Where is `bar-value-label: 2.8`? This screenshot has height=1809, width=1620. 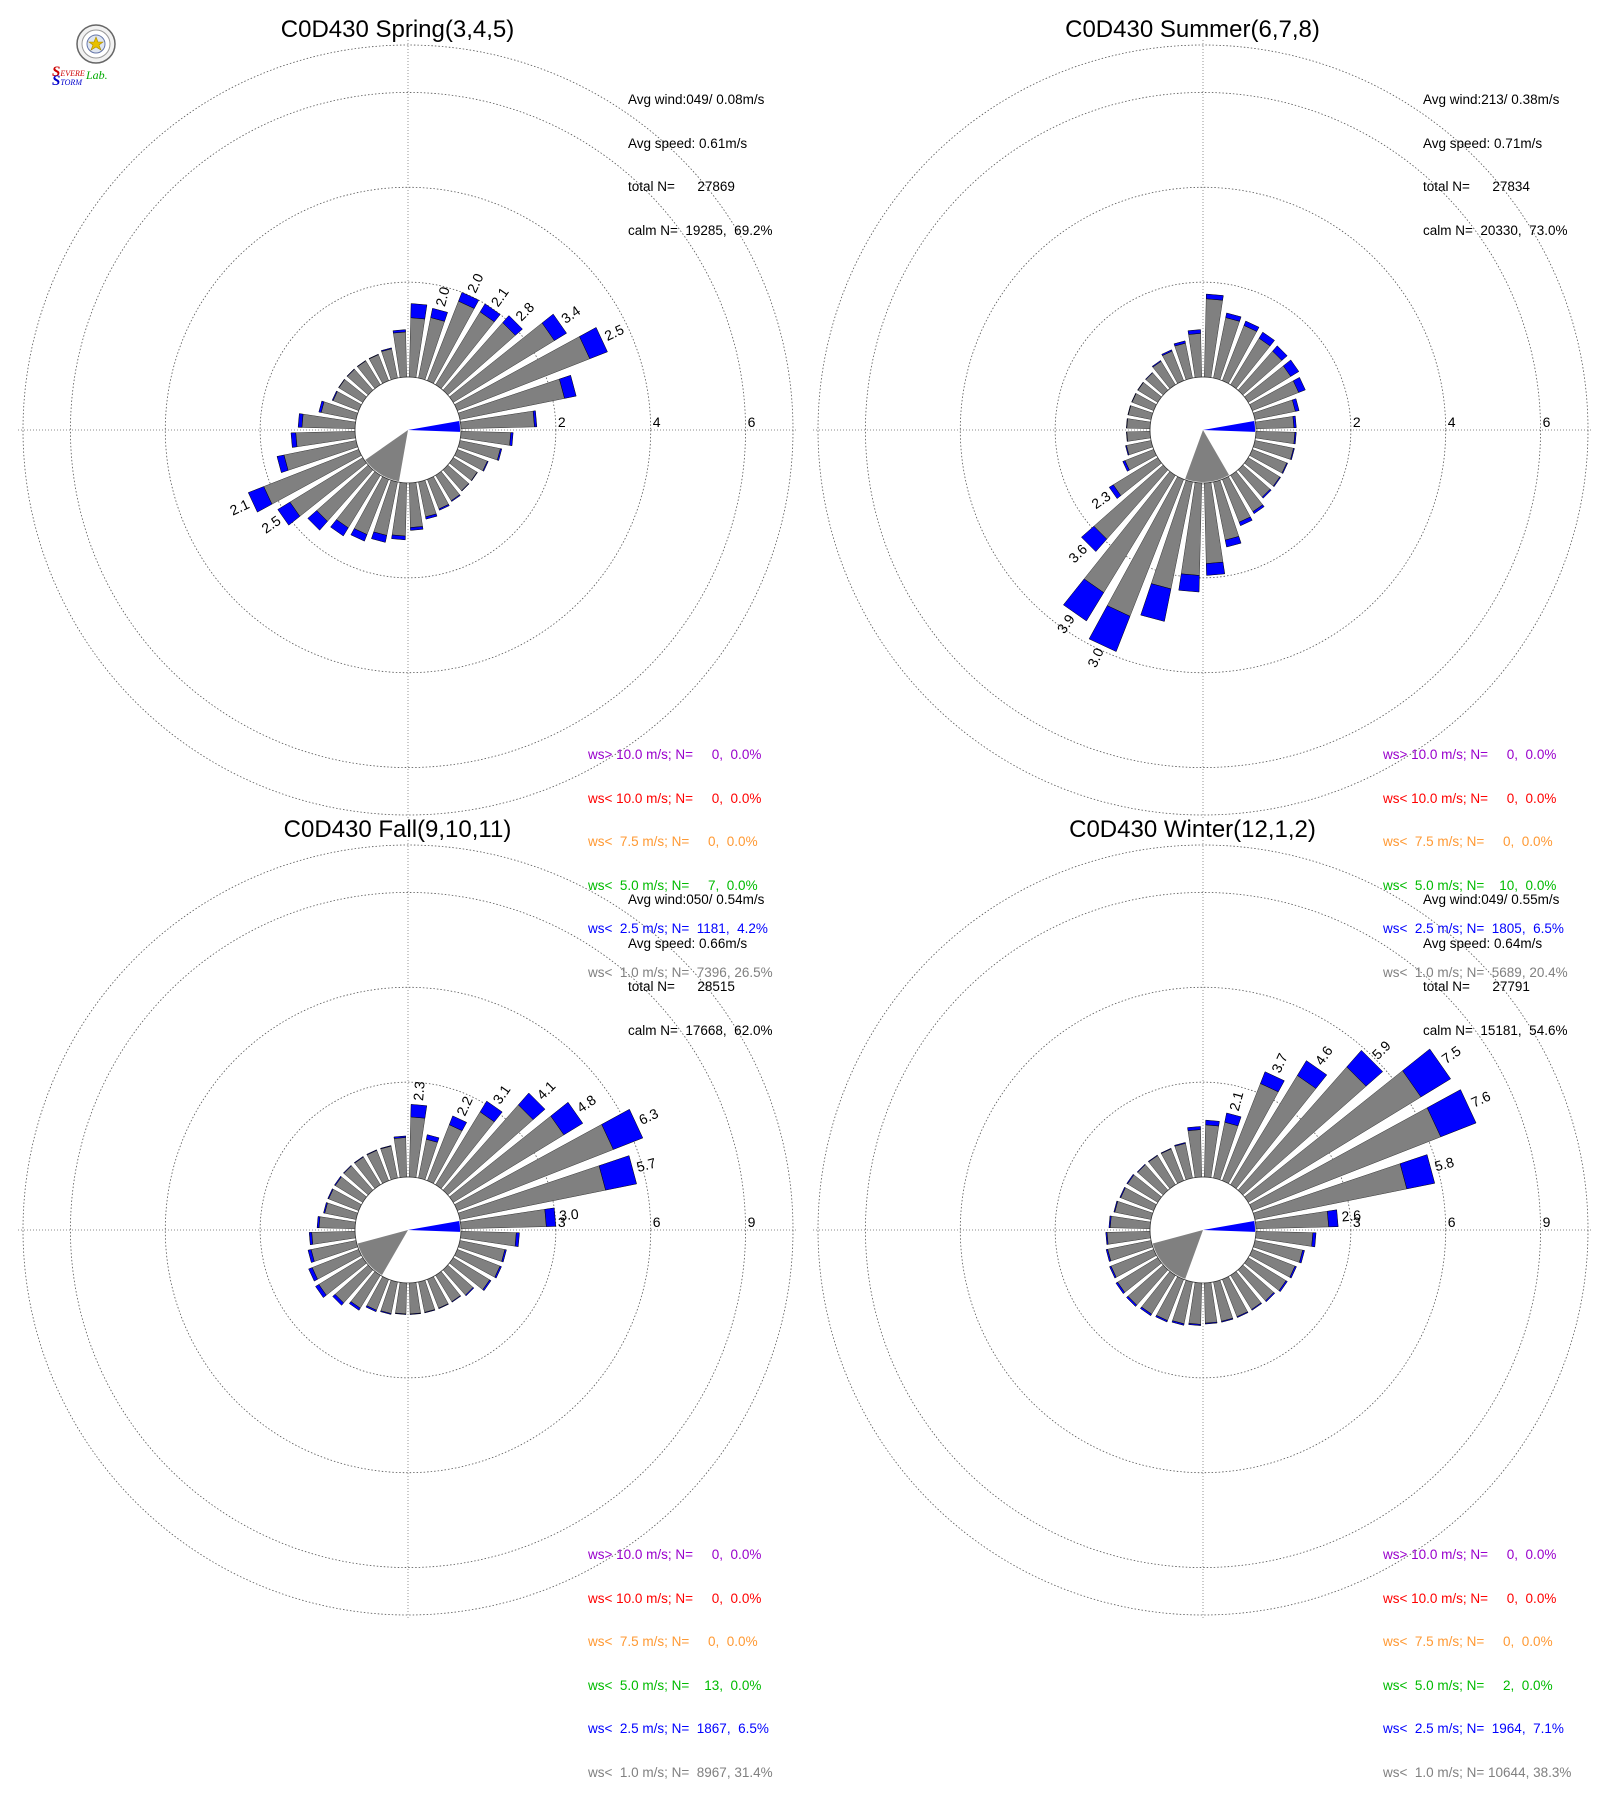
bar-value-label: 2.8 is located at coordinates (524, 311).